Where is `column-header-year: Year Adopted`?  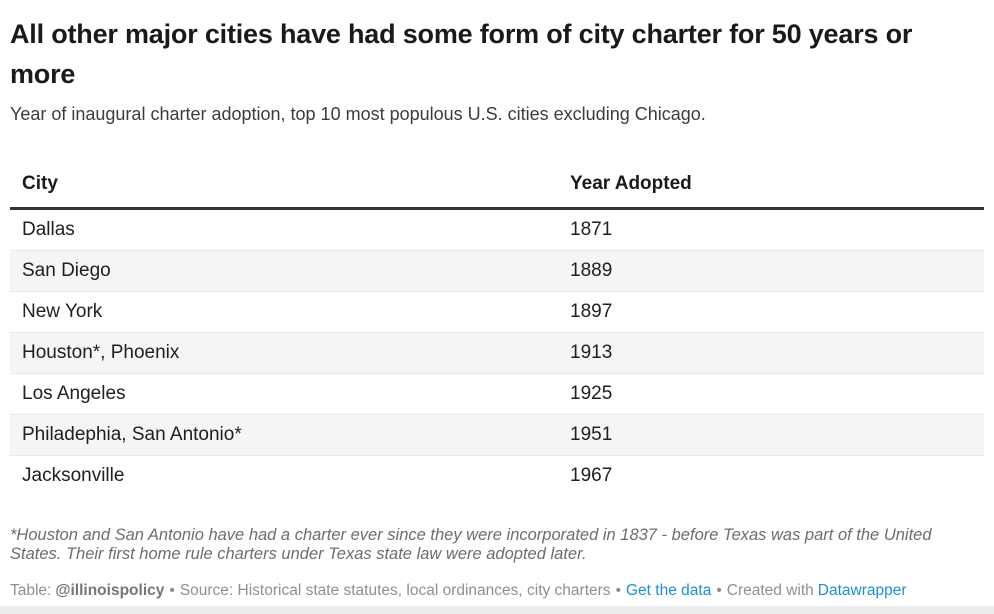 column-header-year: Year Adopted is located at coordinates (771, 184).